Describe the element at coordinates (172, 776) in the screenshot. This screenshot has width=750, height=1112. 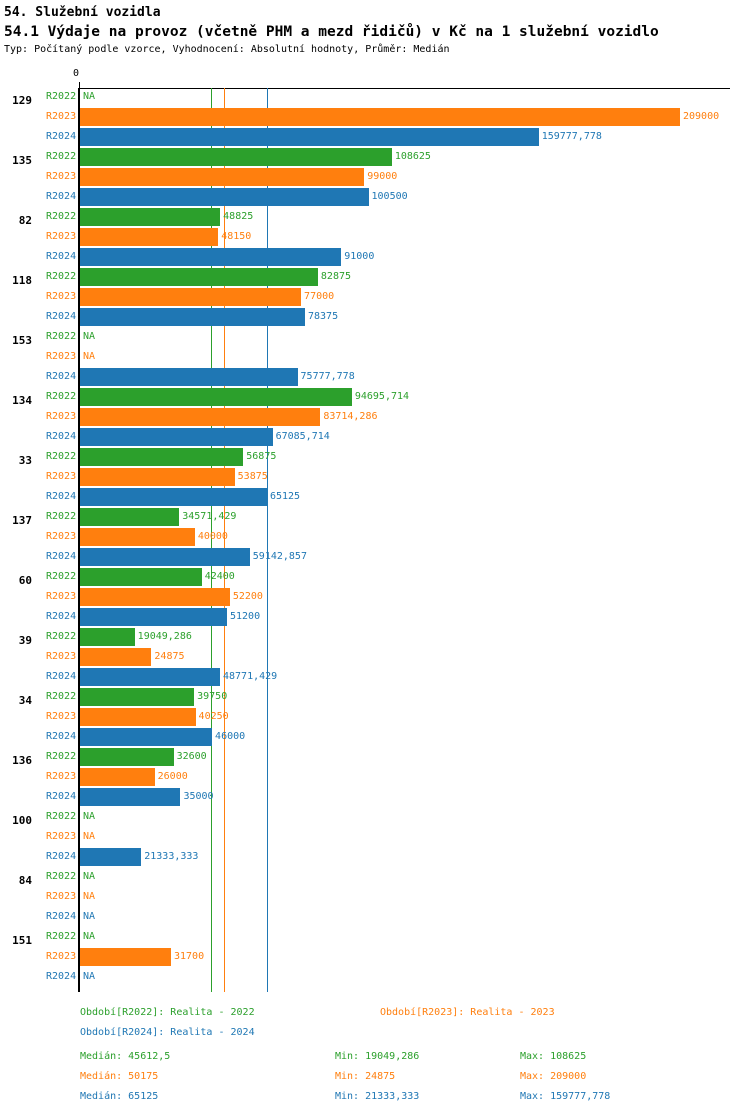
I see `bar-value-label: 26000` at that location.